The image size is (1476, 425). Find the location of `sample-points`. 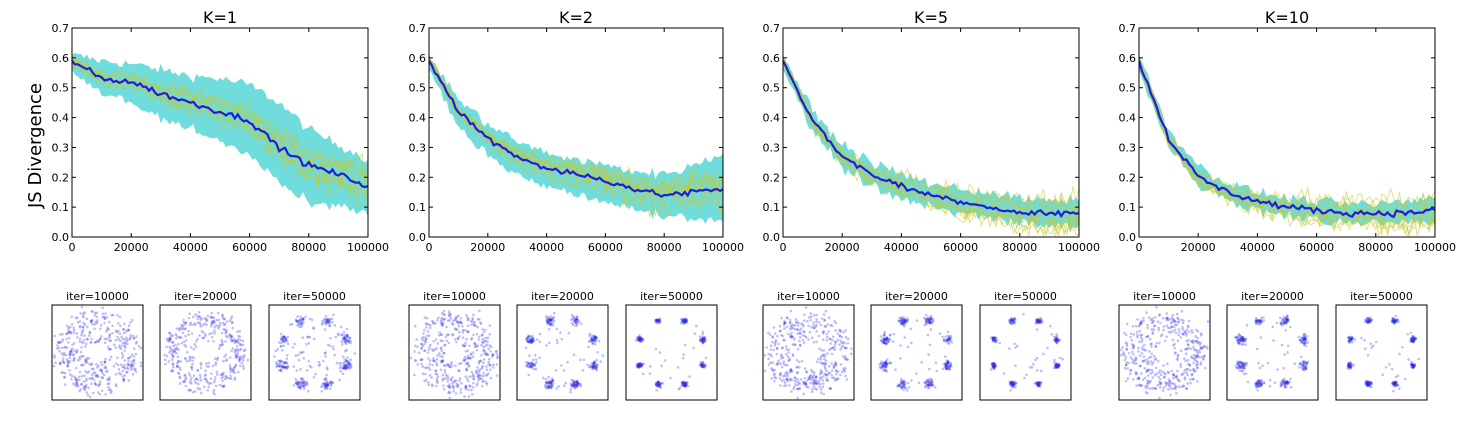

sample-points is located at coordinates (206, 353).